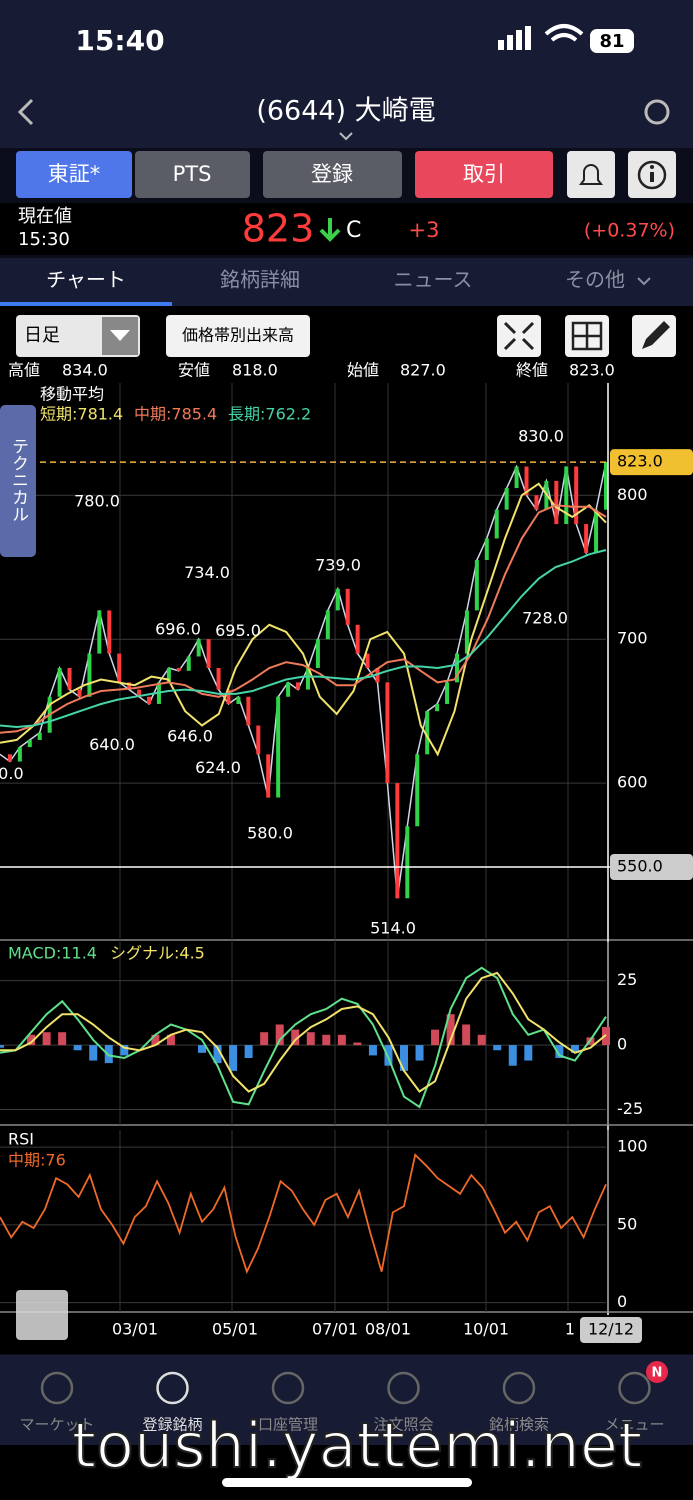 The height and width of the screenshot is (1500, 693). What do you see at coordinates (595, 280) in the screenshot?
I see `tab: その他` at bounding box center [595, 280].